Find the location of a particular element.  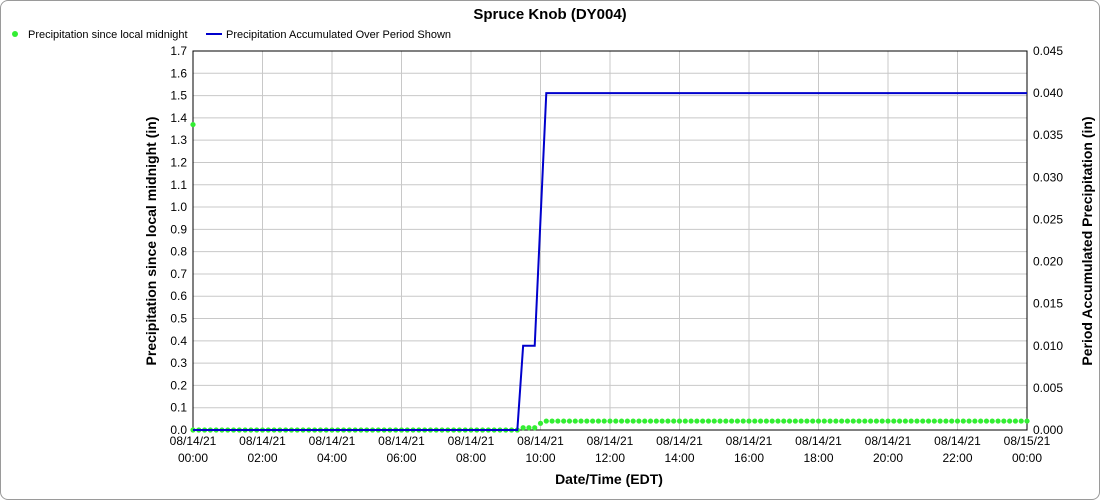

right-tick-label: 0.035 is located at coordinates (1048, 135).